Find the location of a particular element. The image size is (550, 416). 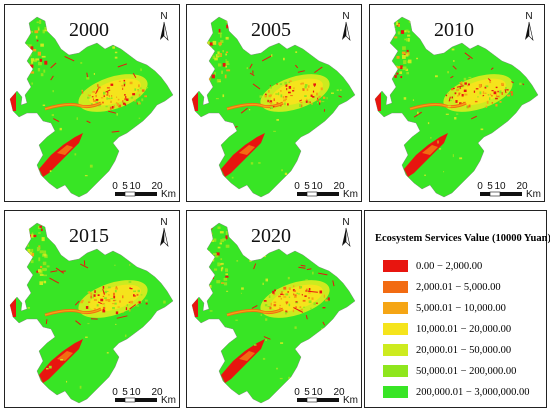

legend-item: 5,000.01 − 10,000.00 is located at coordinates (444, 308).